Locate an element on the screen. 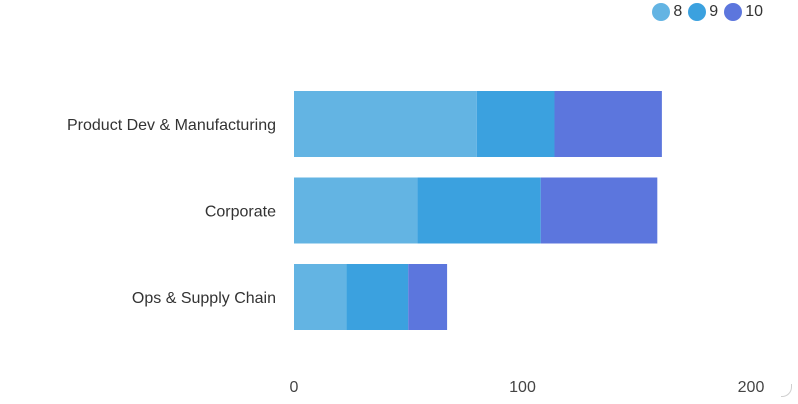  legend-item-10: 10 is located at coordinates (743, 12).